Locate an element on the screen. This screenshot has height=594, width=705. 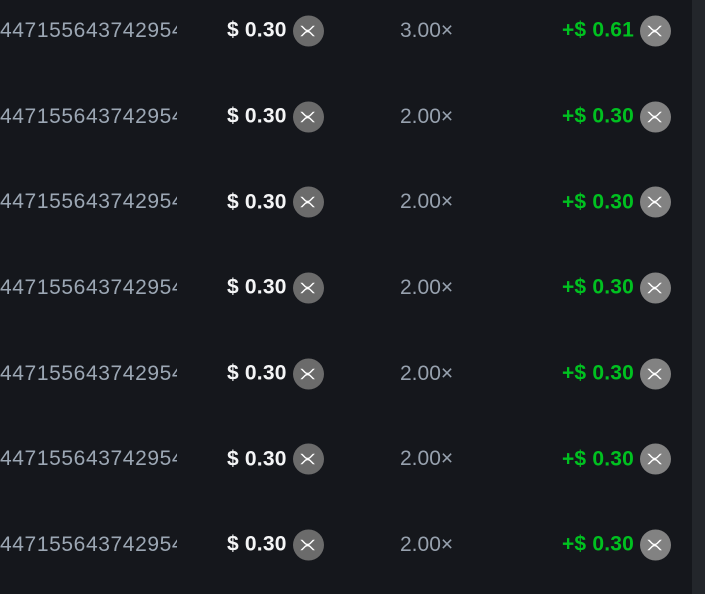
multiplier: 3.00× is located at coordinates (427, 30).